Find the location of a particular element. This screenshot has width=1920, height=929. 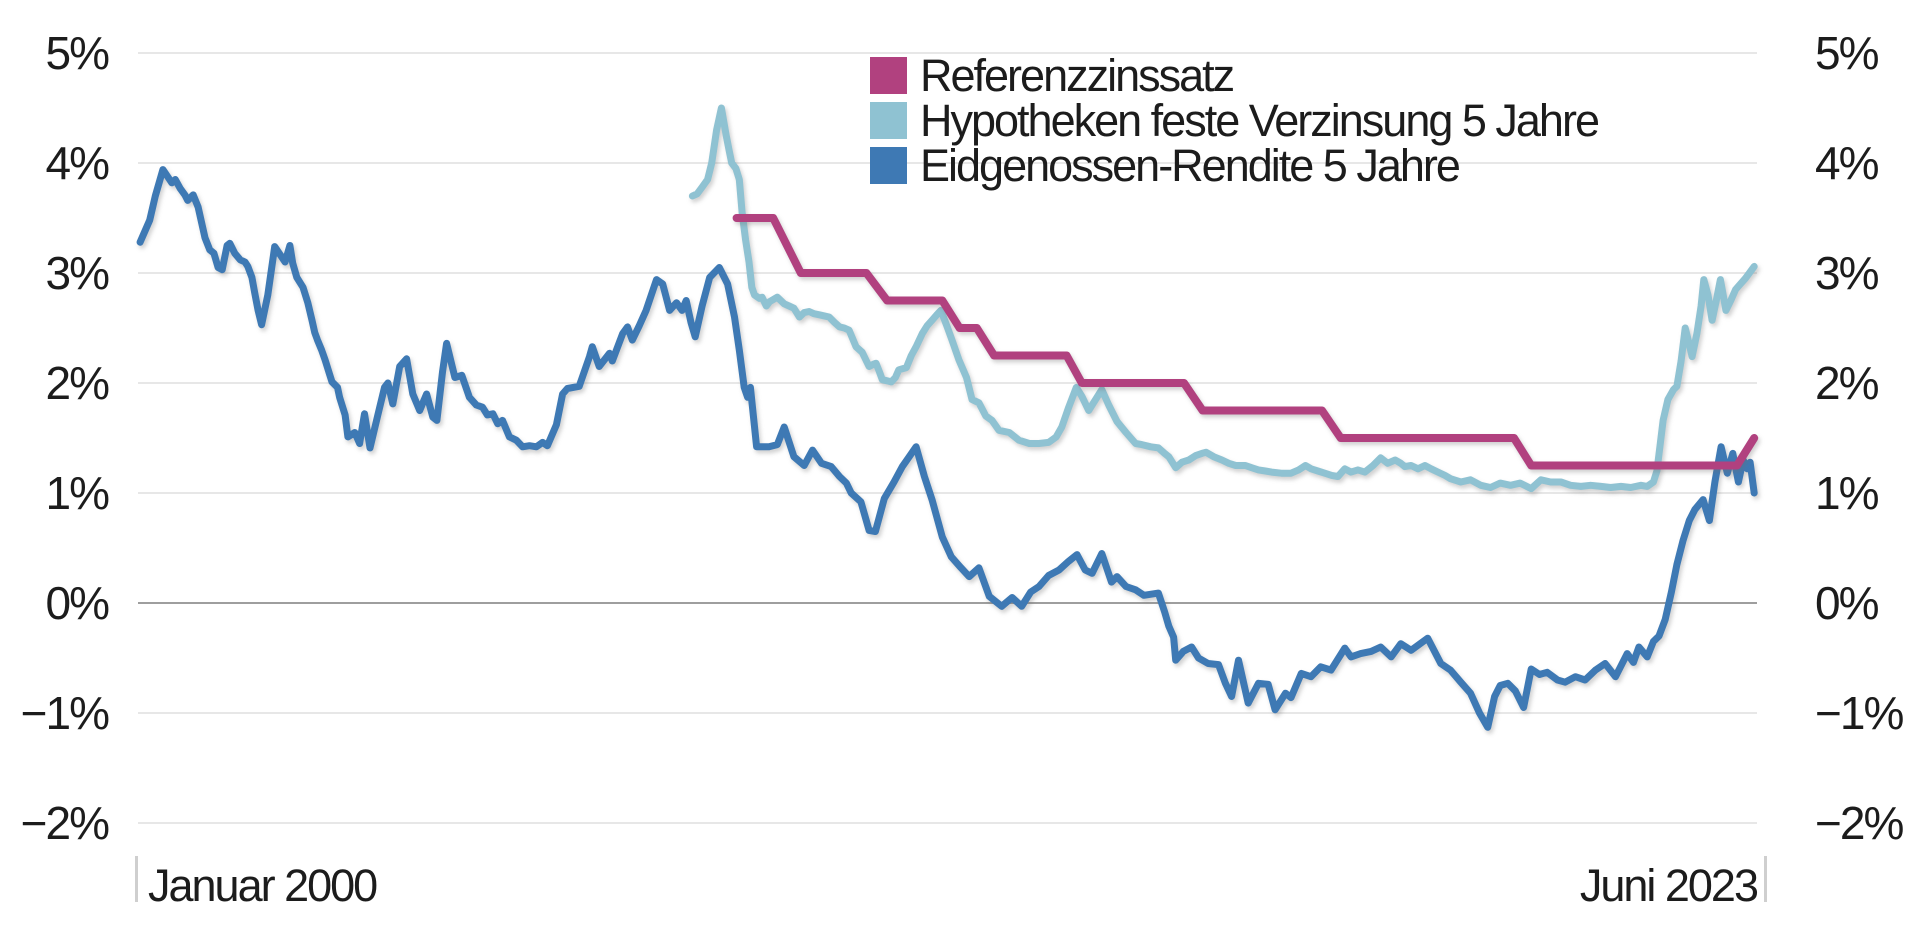

legend-label: Eidgenossen-Rendite 5 Jahre is located at coordinates (1190, 165).